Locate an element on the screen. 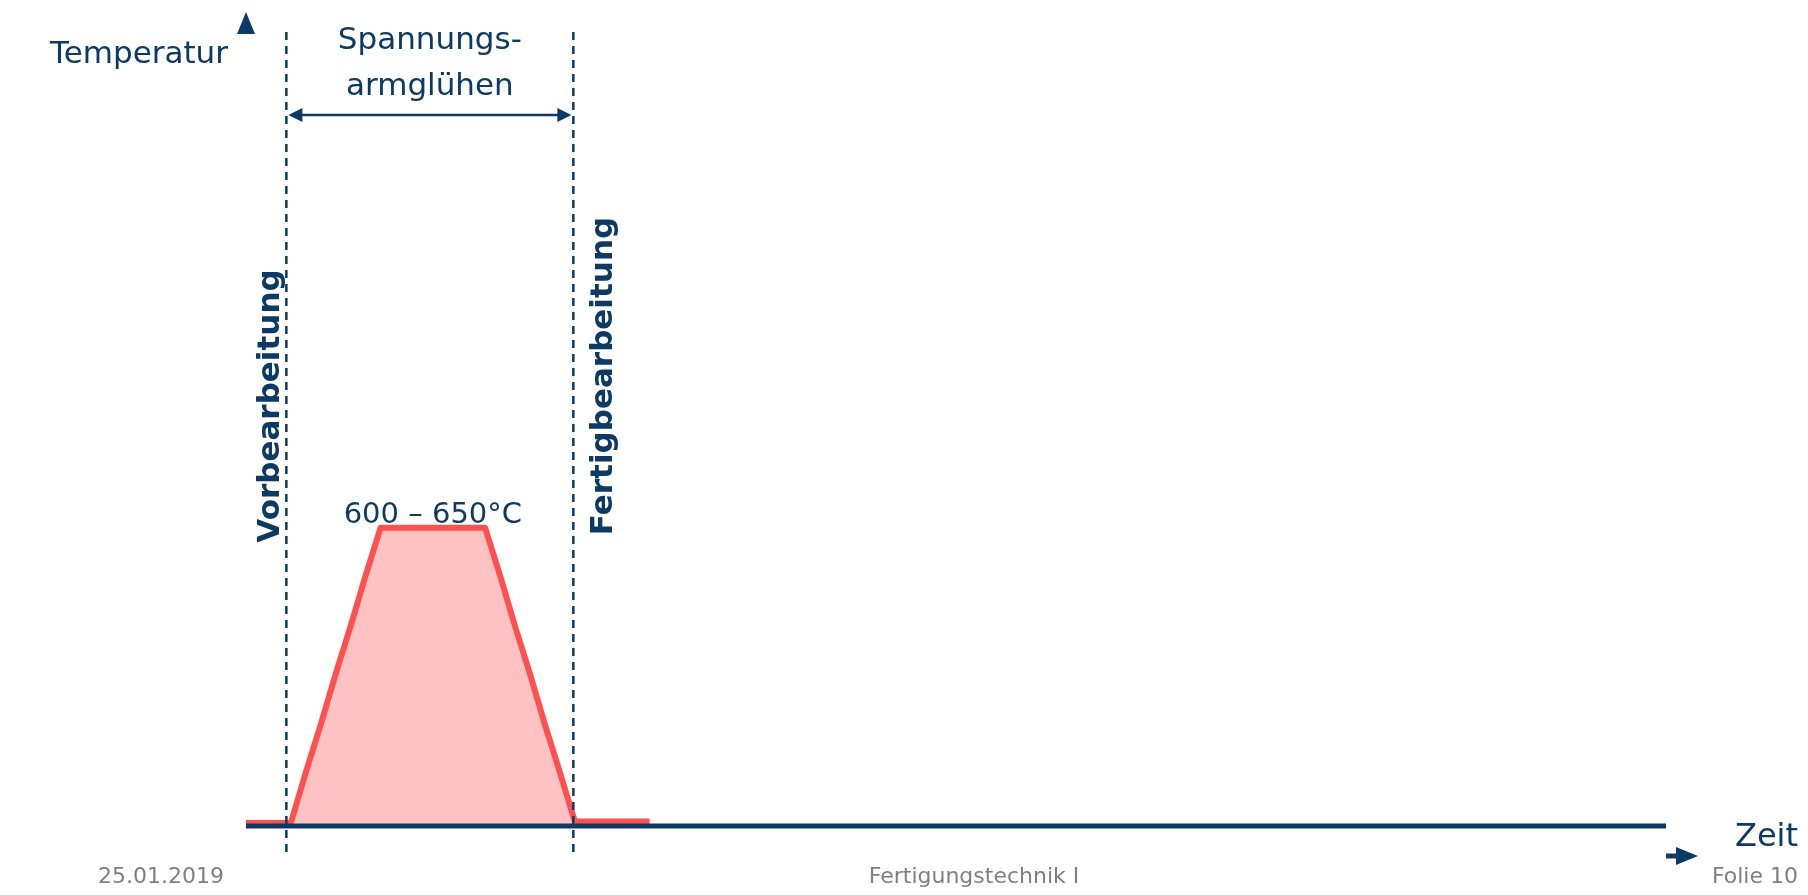  annotation: Fertigbearbeitung is located at coordinates (600, 376).